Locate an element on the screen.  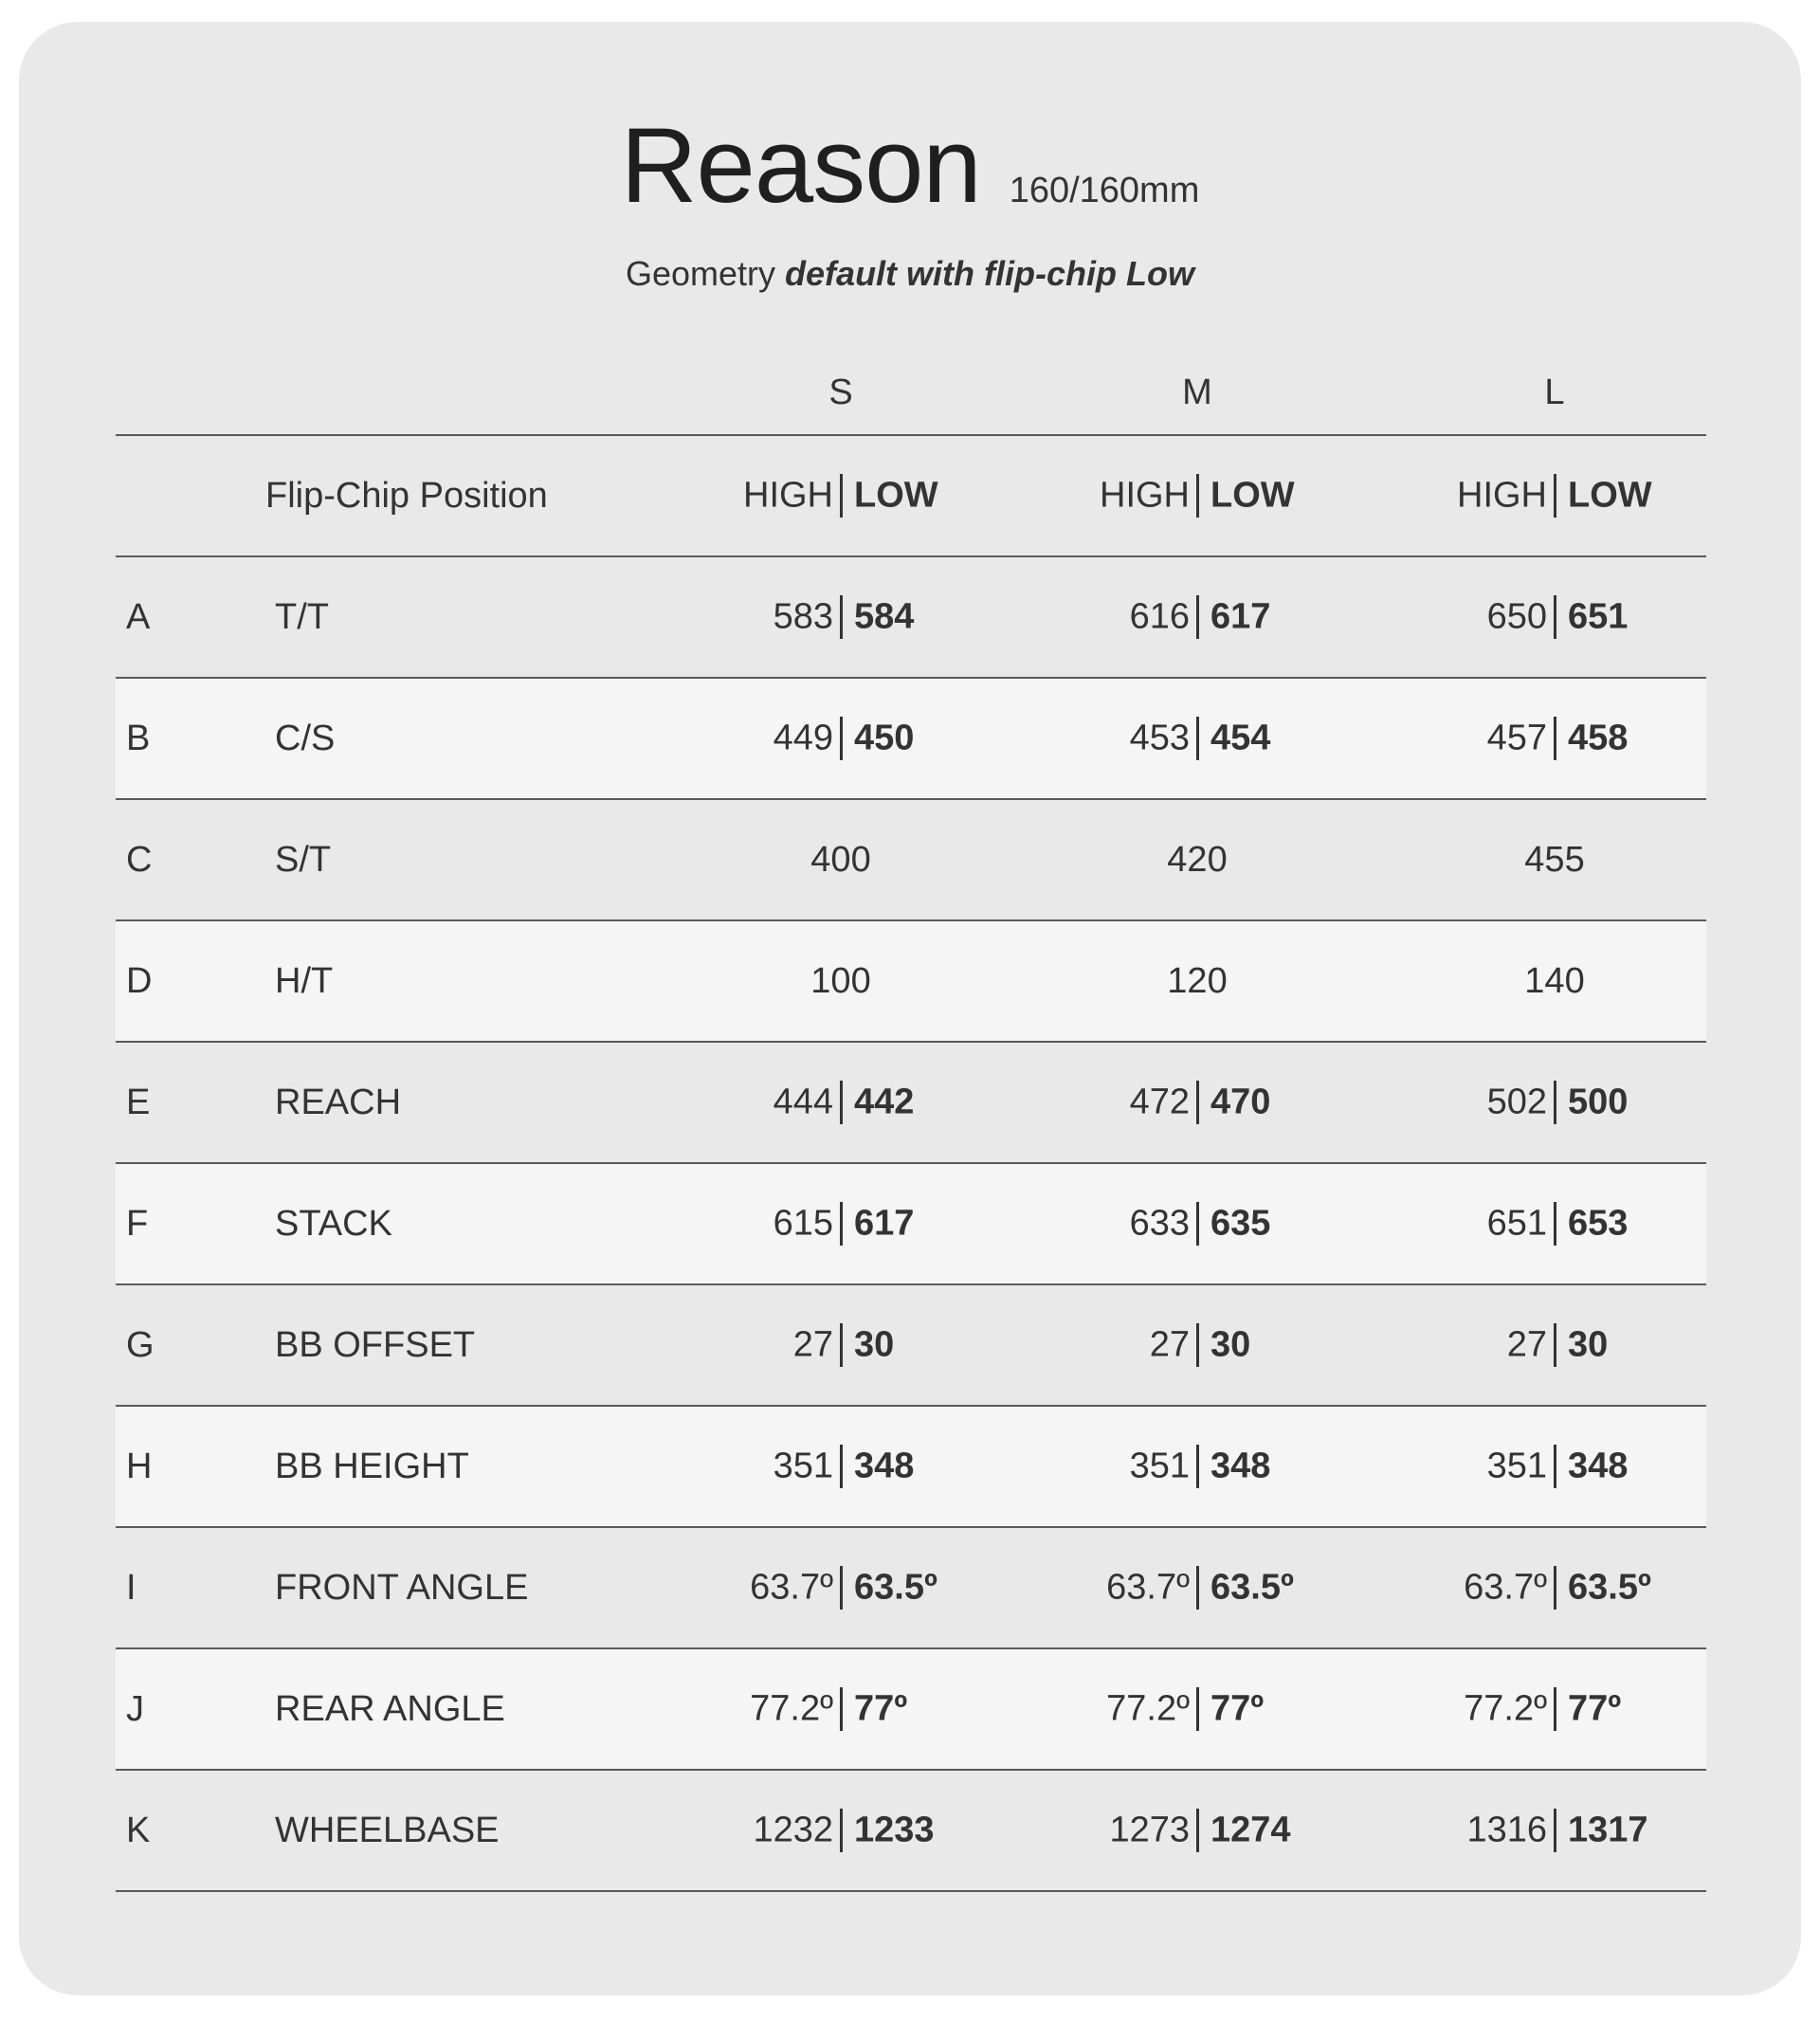
subtitle: Geometry default with flip-chip Low is located at coordinates (910, 274).